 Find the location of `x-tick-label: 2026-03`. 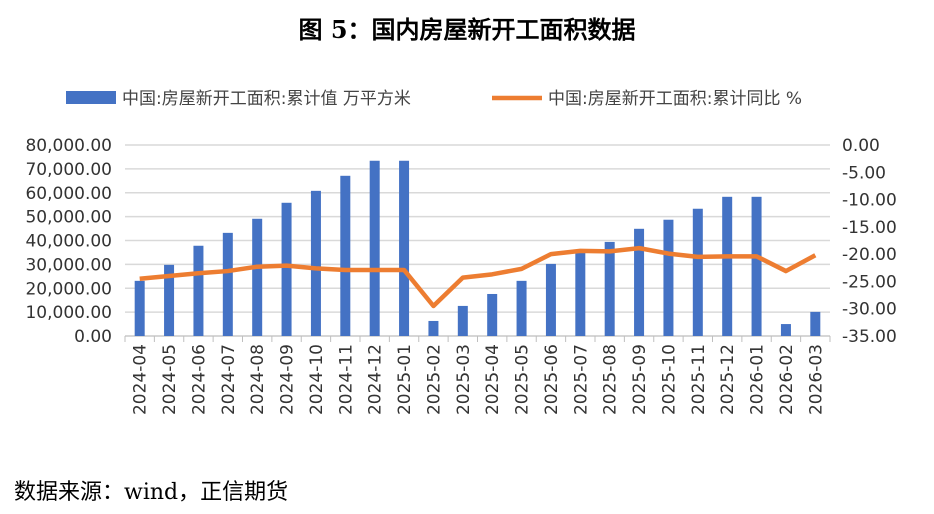

x-tick-label: 2026-03 is located at coordinates (816, 379).